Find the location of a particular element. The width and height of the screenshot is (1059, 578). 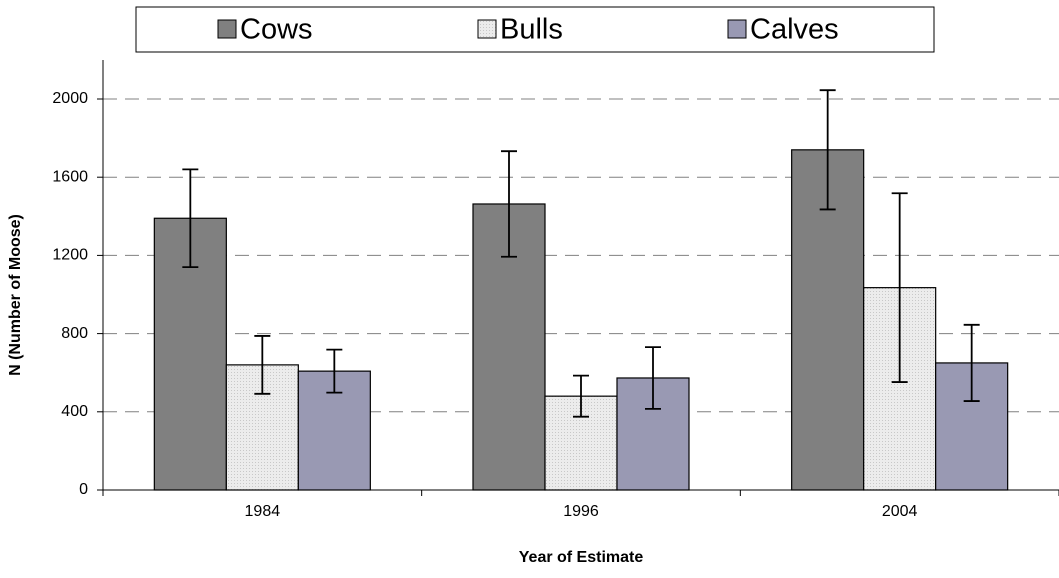

legend-label: Bulls is located at coordinates (531, 30).